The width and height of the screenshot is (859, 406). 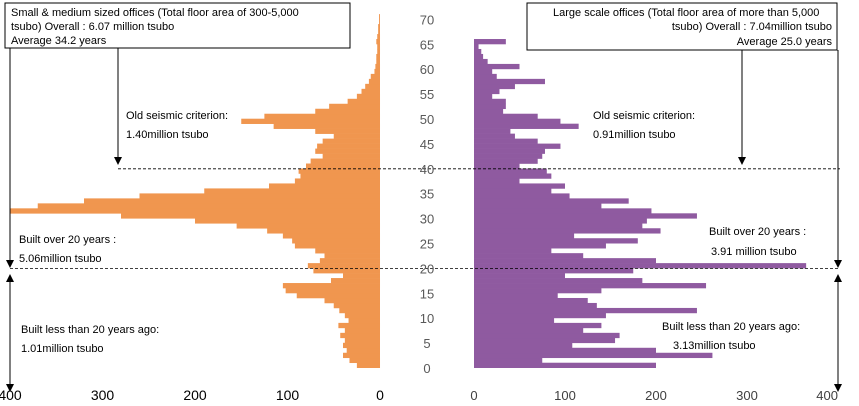 What do you see at coordinates (177, 116) in the screenshot?
I see `left-old-seismic-label: Old seismic criterion:` at bounding box center [177, 116].